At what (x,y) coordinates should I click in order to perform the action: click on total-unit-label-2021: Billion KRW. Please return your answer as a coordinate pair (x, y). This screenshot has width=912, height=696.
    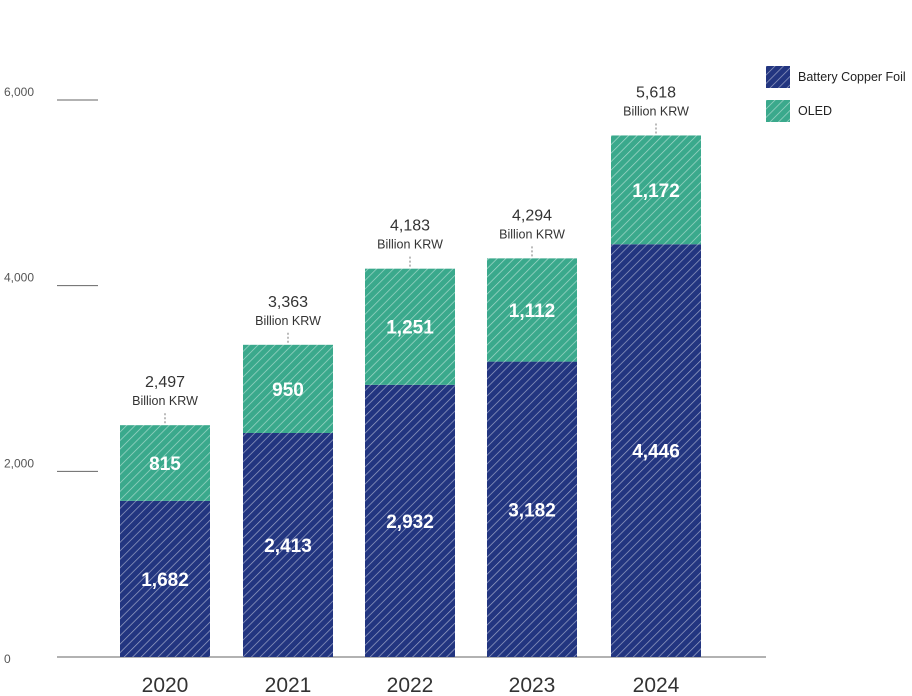
    Looking at the image, I should click on (288, 321).